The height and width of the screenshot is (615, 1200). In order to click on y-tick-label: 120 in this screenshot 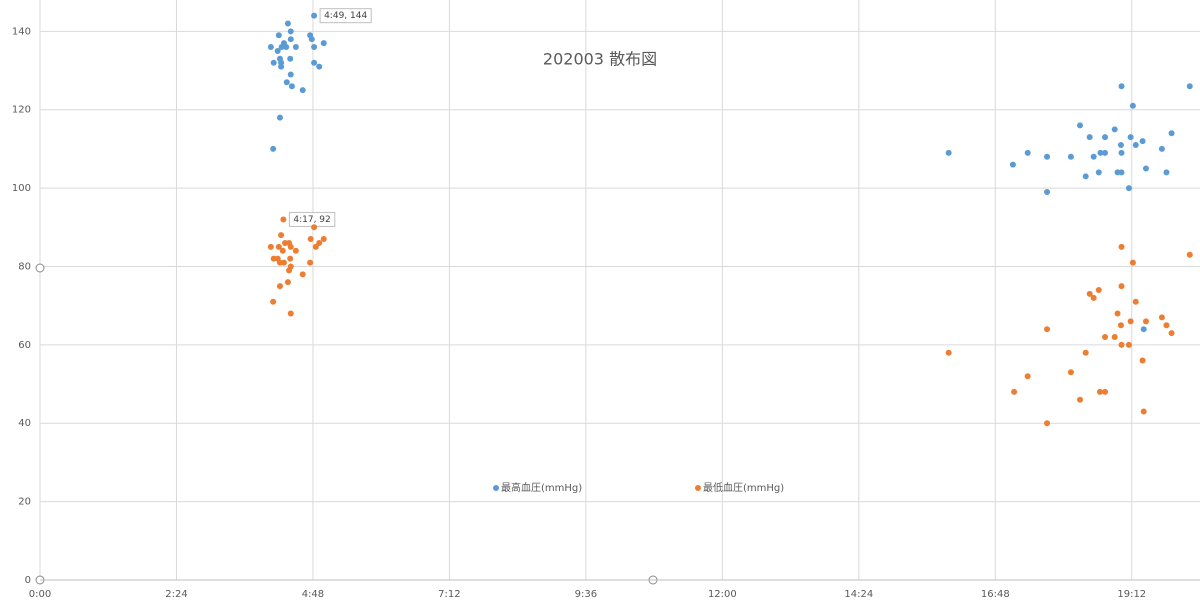, I will do `click(21, 110)`.